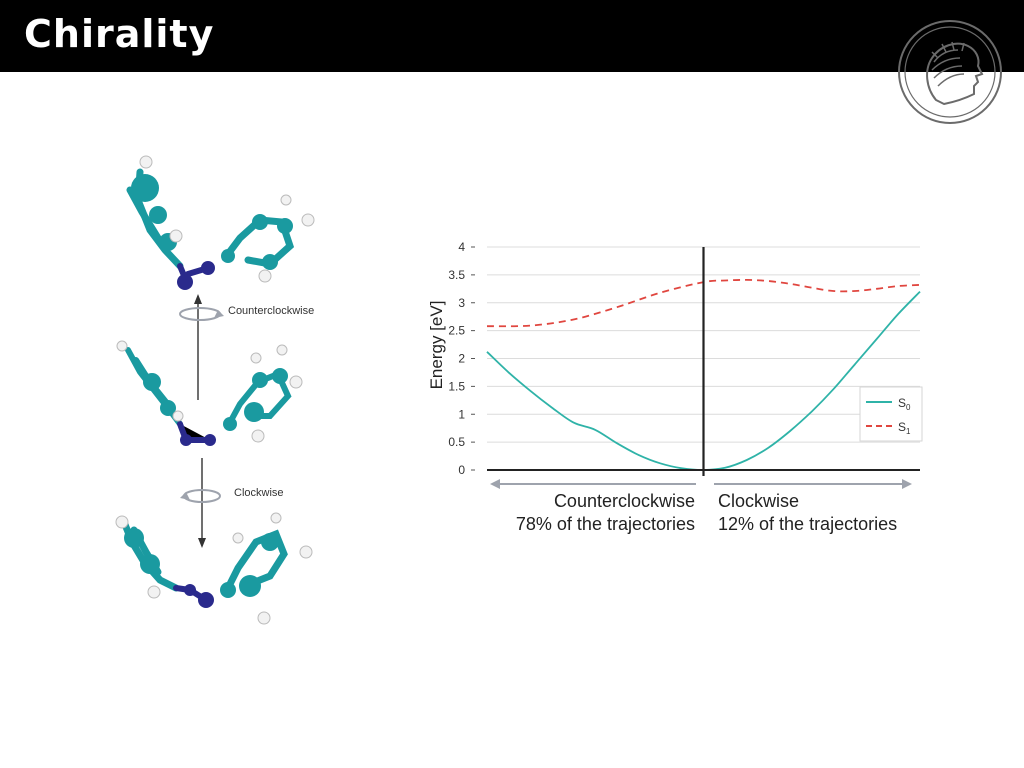 This screenshot has height=768, width=1024. I want to click on molecule-top, so click(220, 222).